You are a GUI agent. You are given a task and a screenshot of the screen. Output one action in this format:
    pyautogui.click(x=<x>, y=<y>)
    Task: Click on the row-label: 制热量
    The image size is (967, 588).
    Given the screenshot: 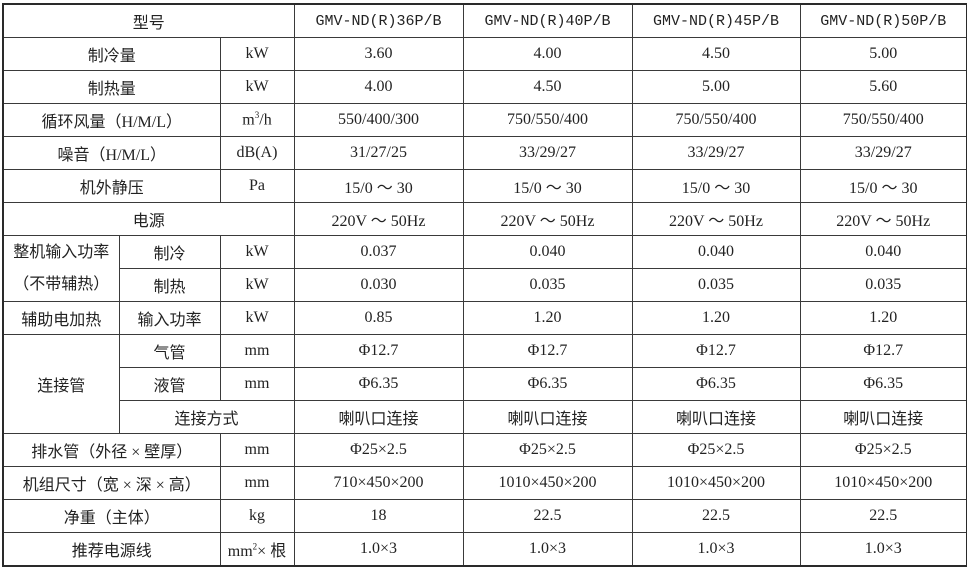 What is the action you would take?
    pyautogui.click(x=111, y=87)
    